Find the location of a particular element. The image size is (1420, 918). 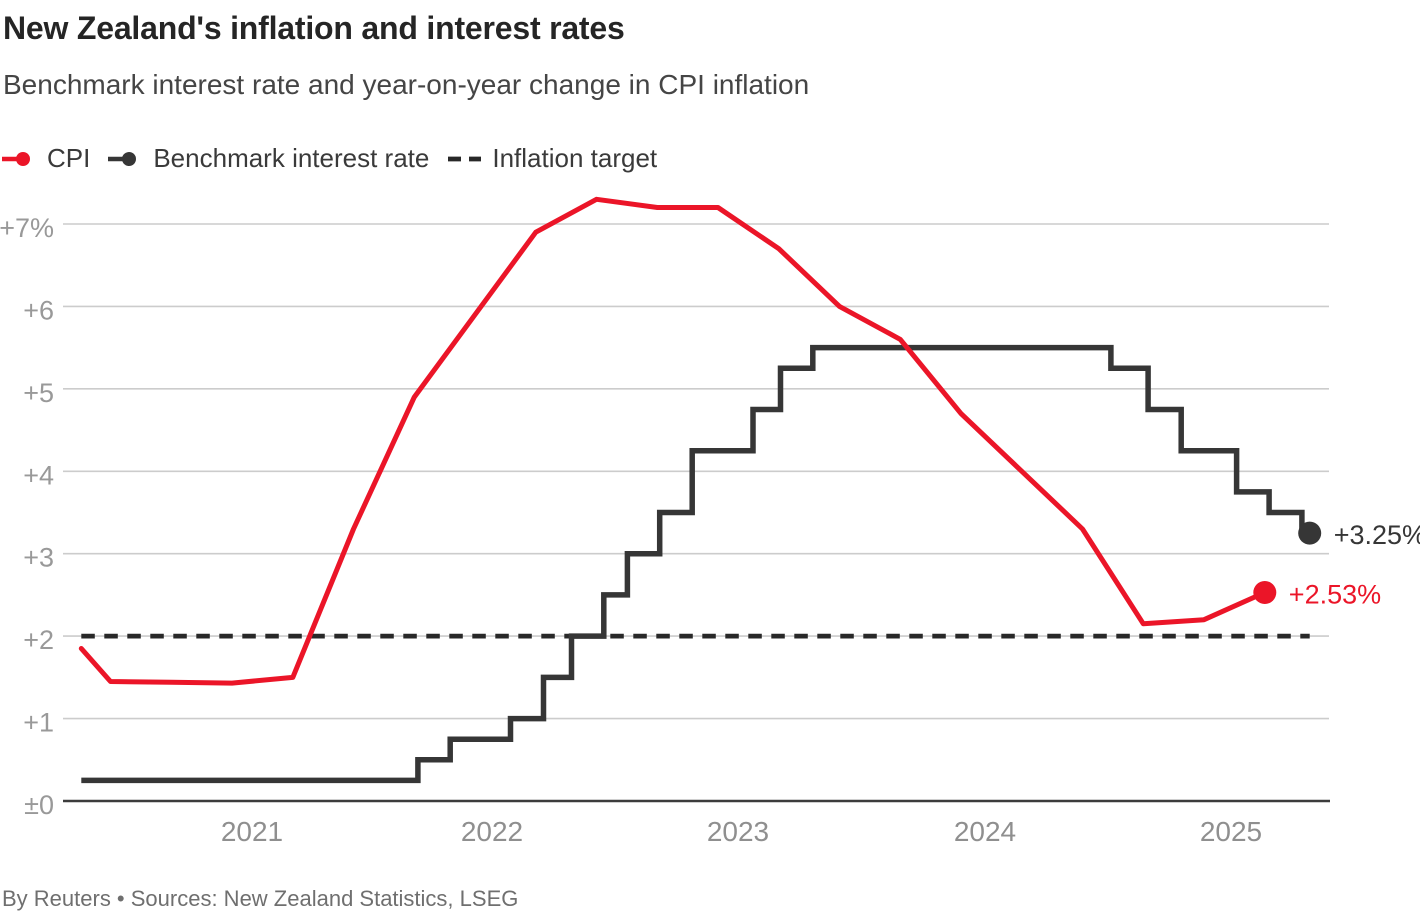

benchmark-end-dot is located at coordinates (1310, 533).